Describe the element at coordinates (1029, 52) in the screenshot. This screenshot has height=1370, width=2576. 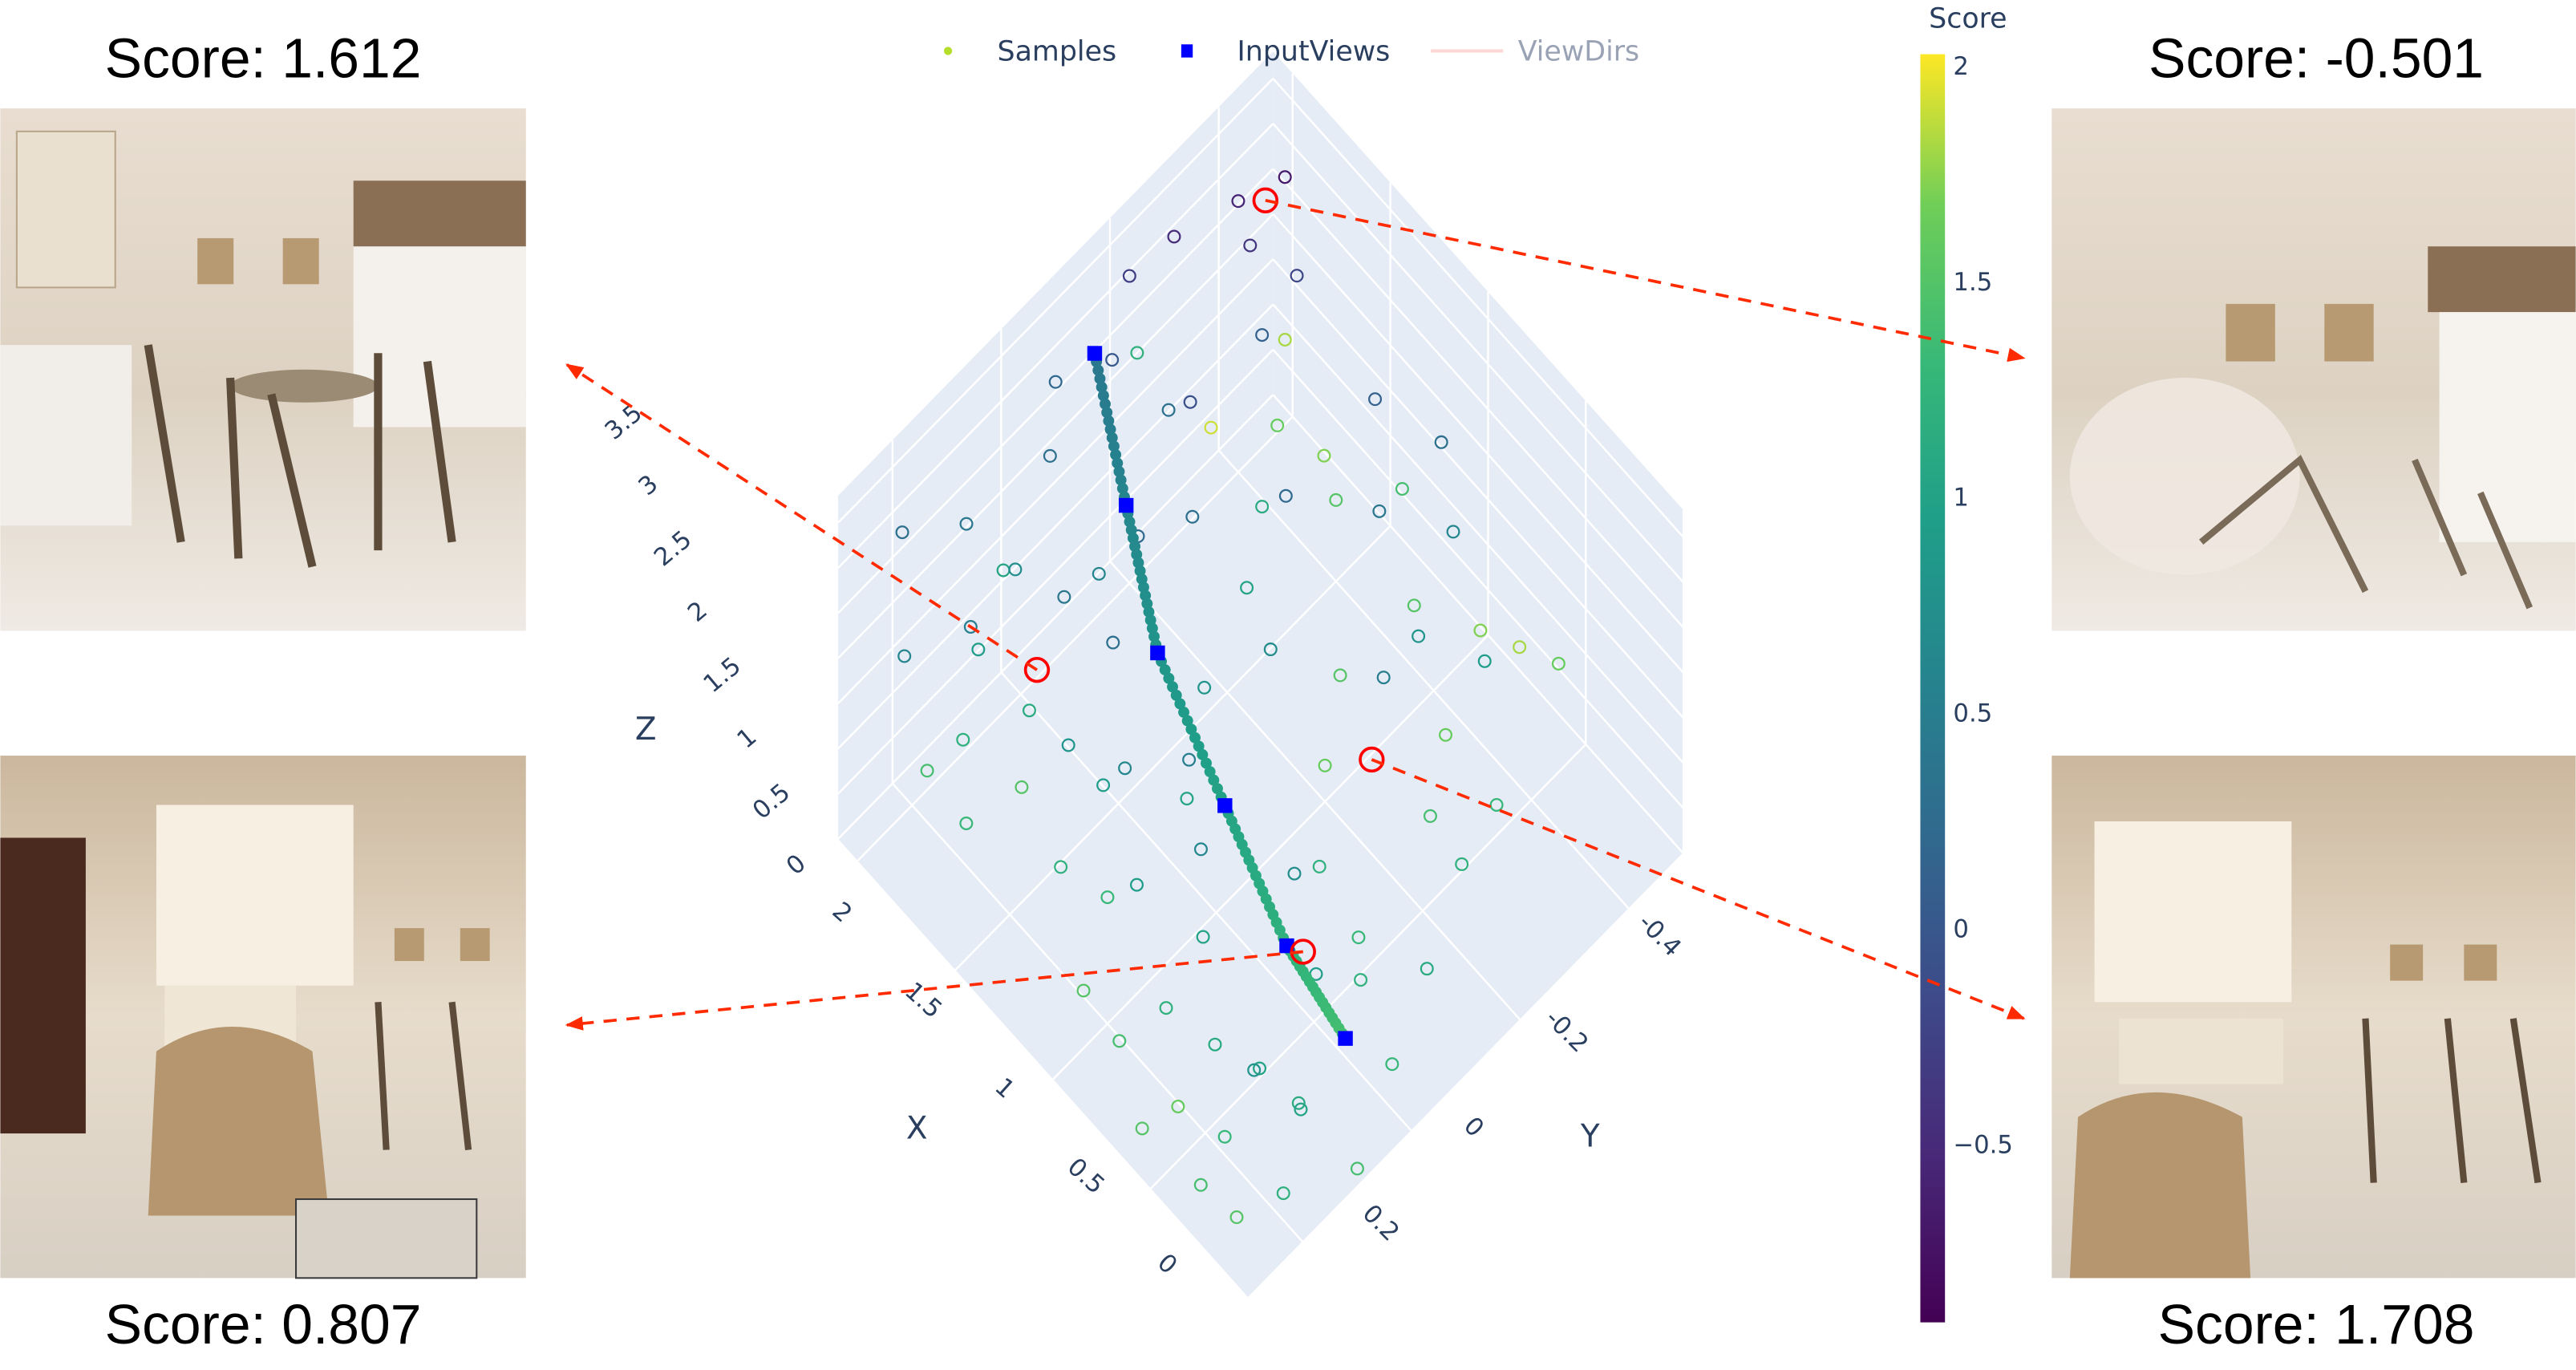
I see `legend-item-samples: Samples` at that location.